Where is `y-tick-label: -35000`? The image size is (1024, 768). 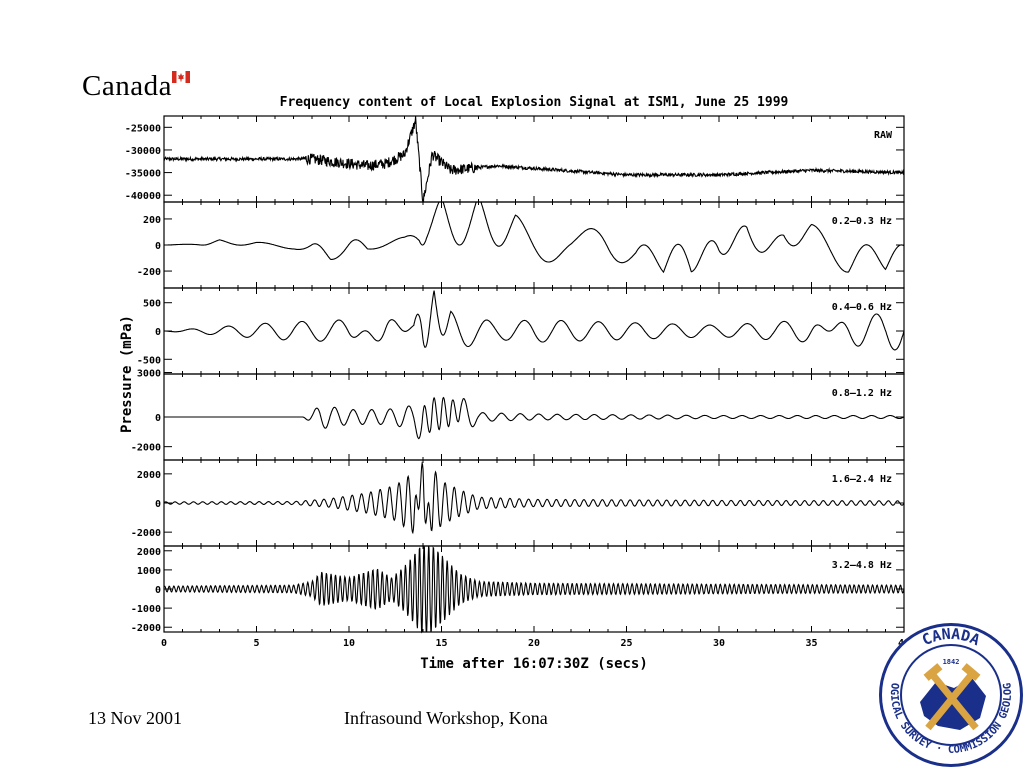
y-tick-label: -35000 is located at coordinates (143, 174).